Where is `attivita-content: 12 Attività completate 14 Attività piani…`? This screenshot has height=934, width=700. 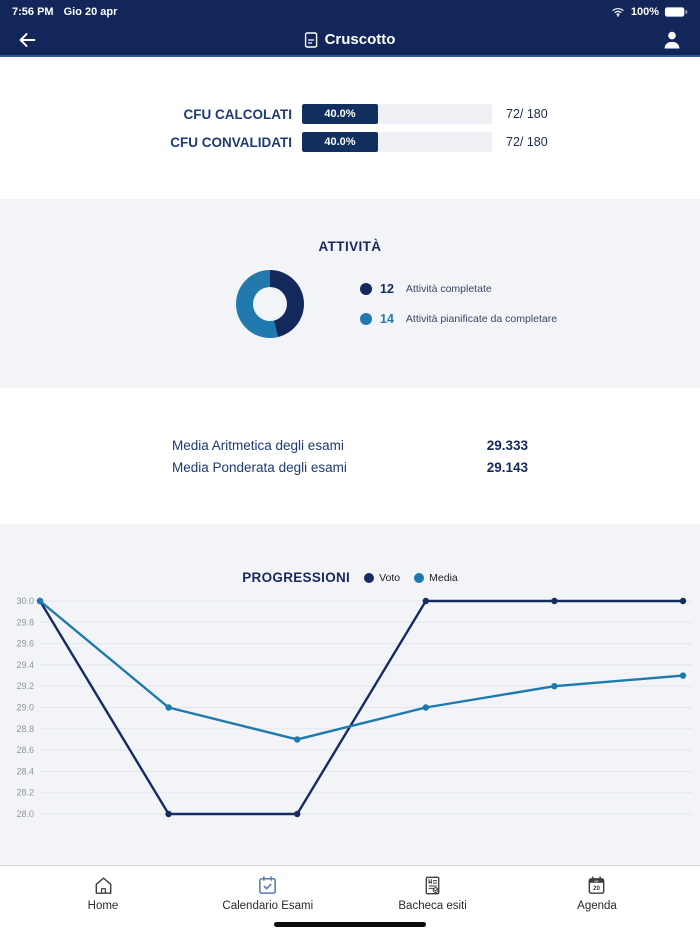 attivita-content: 12 Attività completate 14 Attività piani… is located at coordinates (350, 304).